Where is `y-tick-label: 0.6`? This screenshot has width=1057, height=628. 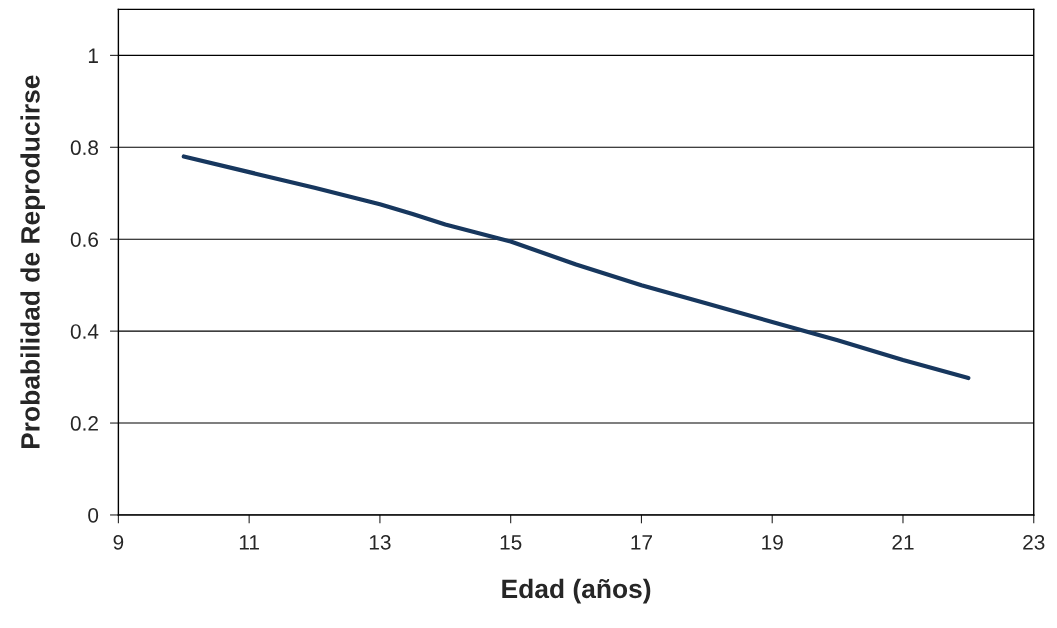 y-tick-label: 0.6 is located at coordinates (84, 239).